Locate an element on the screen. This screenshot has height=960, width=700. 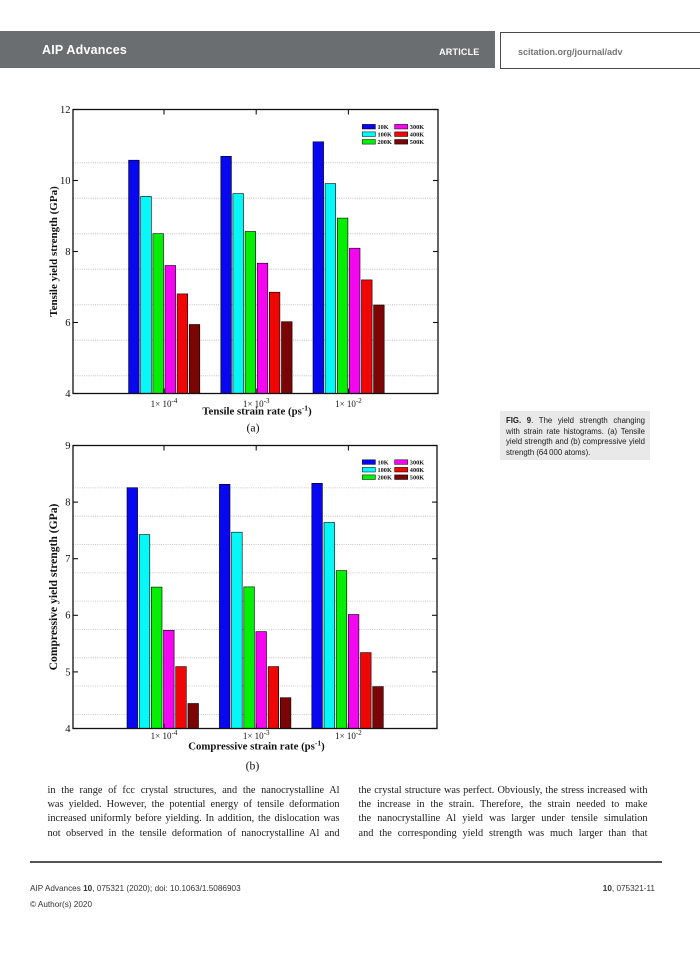
svg-text: 5 is located at coordinates (67, 672).